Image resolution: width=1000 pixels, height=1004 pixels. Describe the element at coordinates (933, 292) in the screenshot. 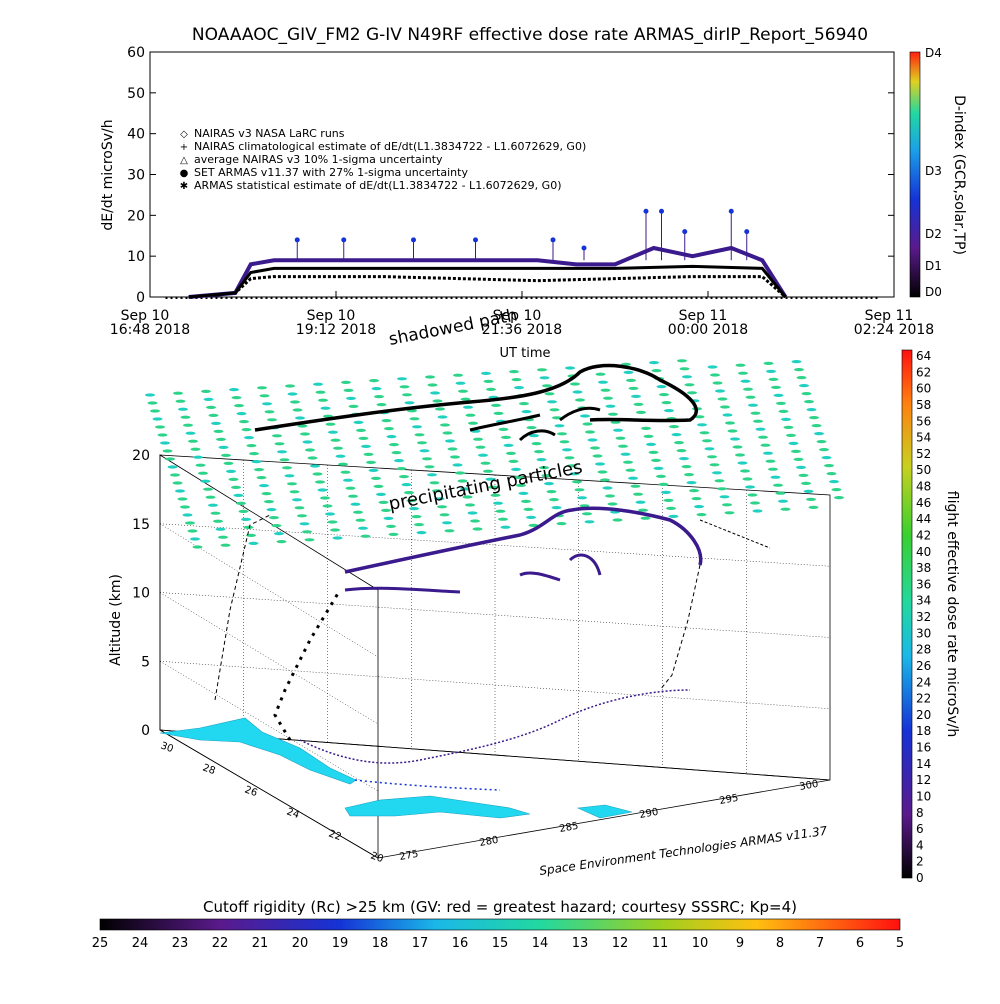

I see `dindex-tick-label: D0` at that location.